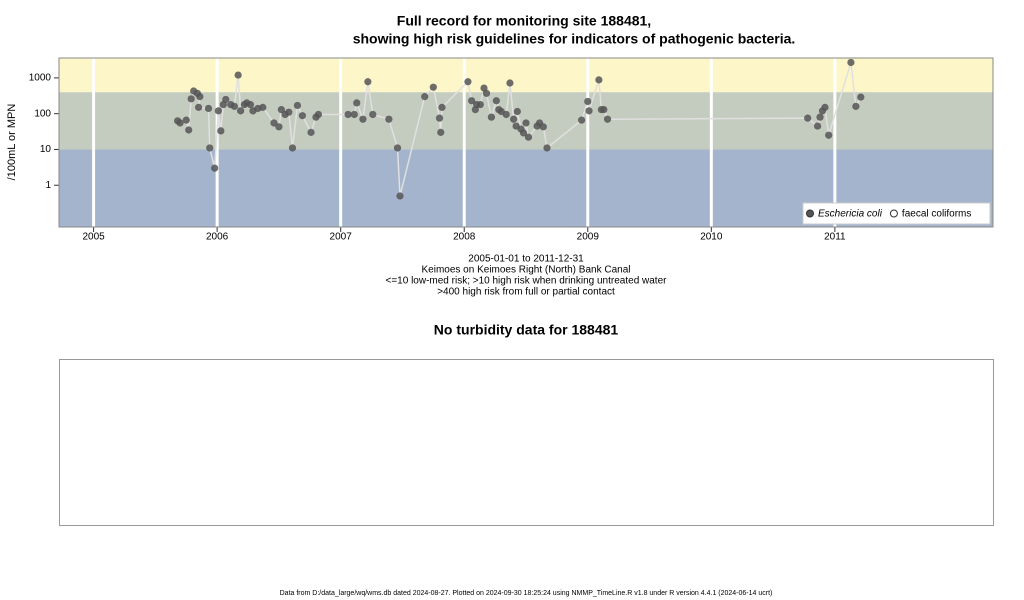 Image resolution: width=1024 pixels, height=600 pixels. What do you see at coordinates (48, 185) in the screenshot?
I see `y-tick-label: 1` at bounding box center [48, 185].